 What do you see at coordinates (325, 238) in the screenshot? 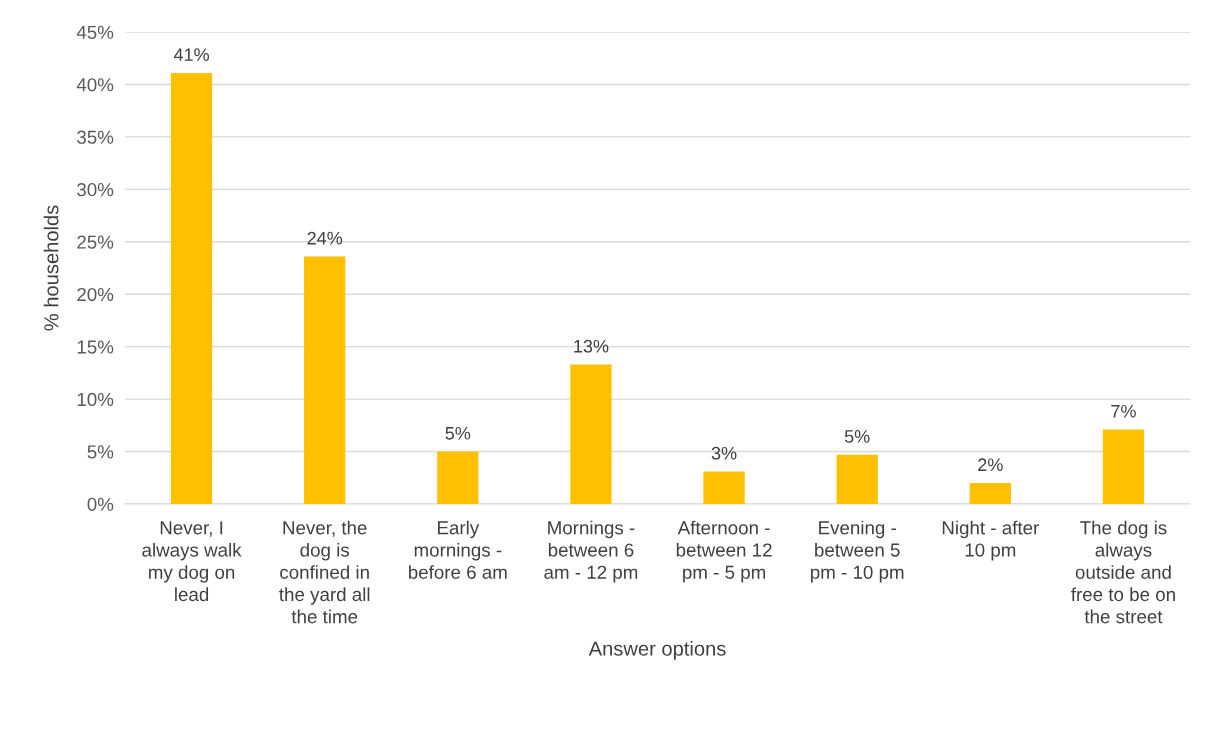
I see `data-label: 24%` at bounding box center [325, 238].